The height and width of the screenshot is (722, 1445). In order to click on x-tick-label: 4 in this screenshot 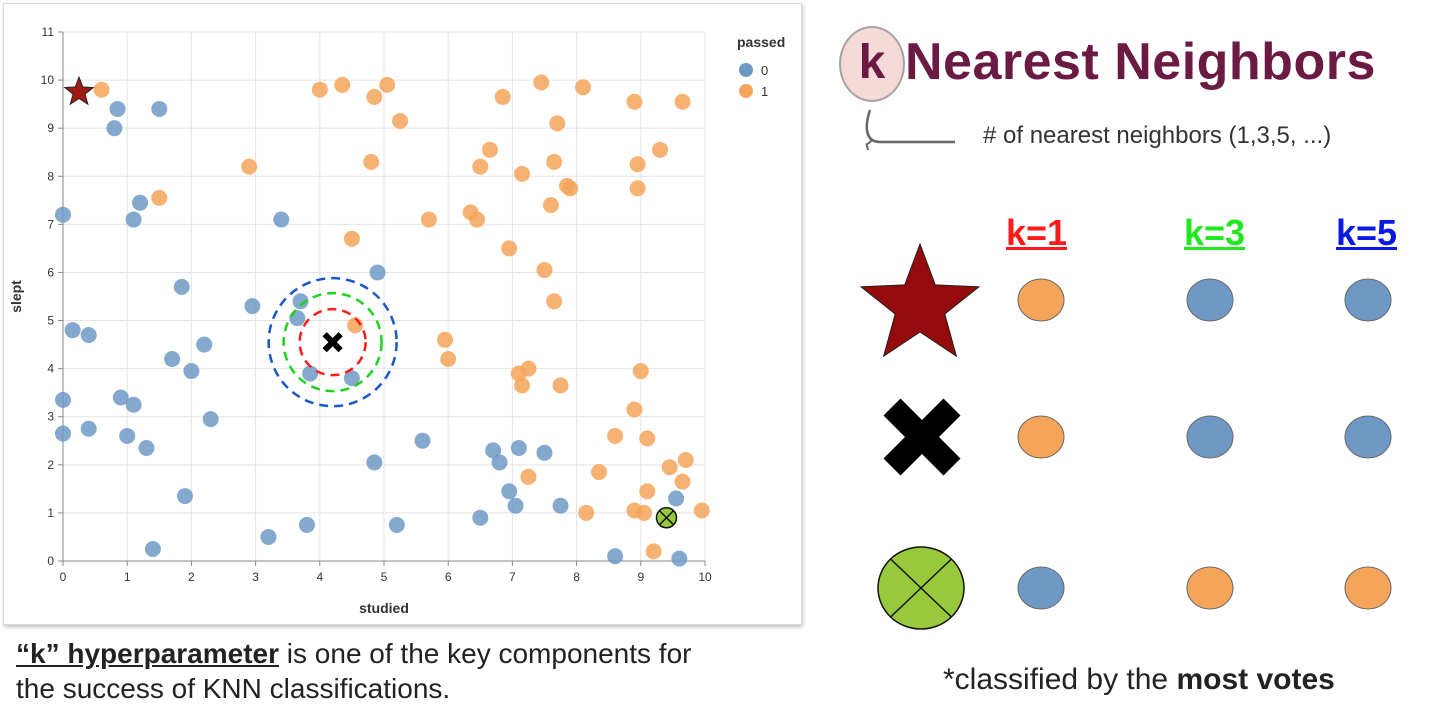, I will do `click(319, 577)`.